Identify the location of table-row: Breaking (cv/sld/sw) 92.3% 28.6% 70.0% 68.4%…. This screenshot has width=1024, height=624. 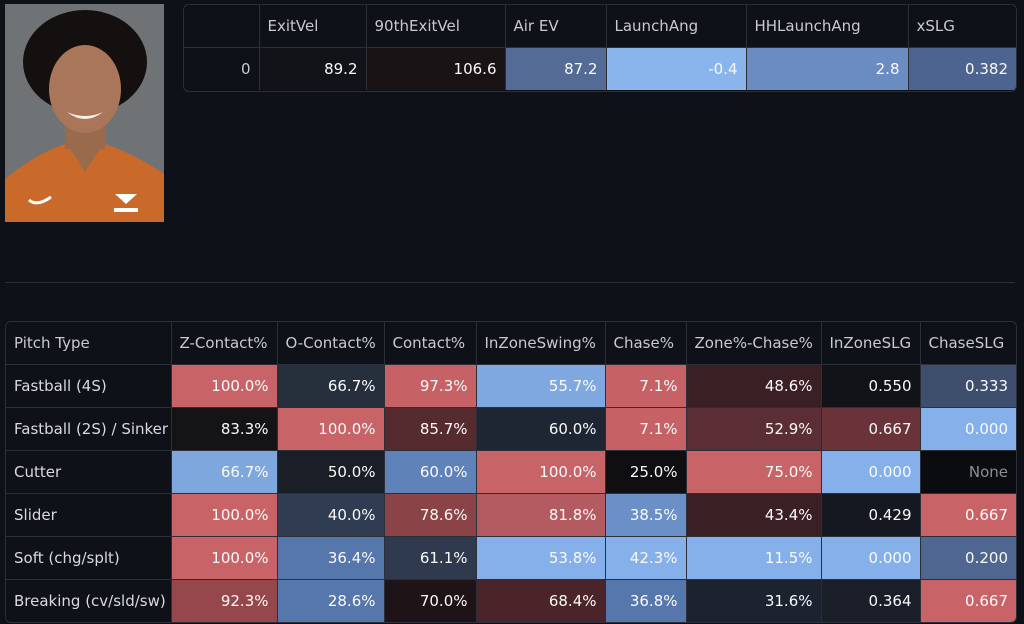
(511, 600).